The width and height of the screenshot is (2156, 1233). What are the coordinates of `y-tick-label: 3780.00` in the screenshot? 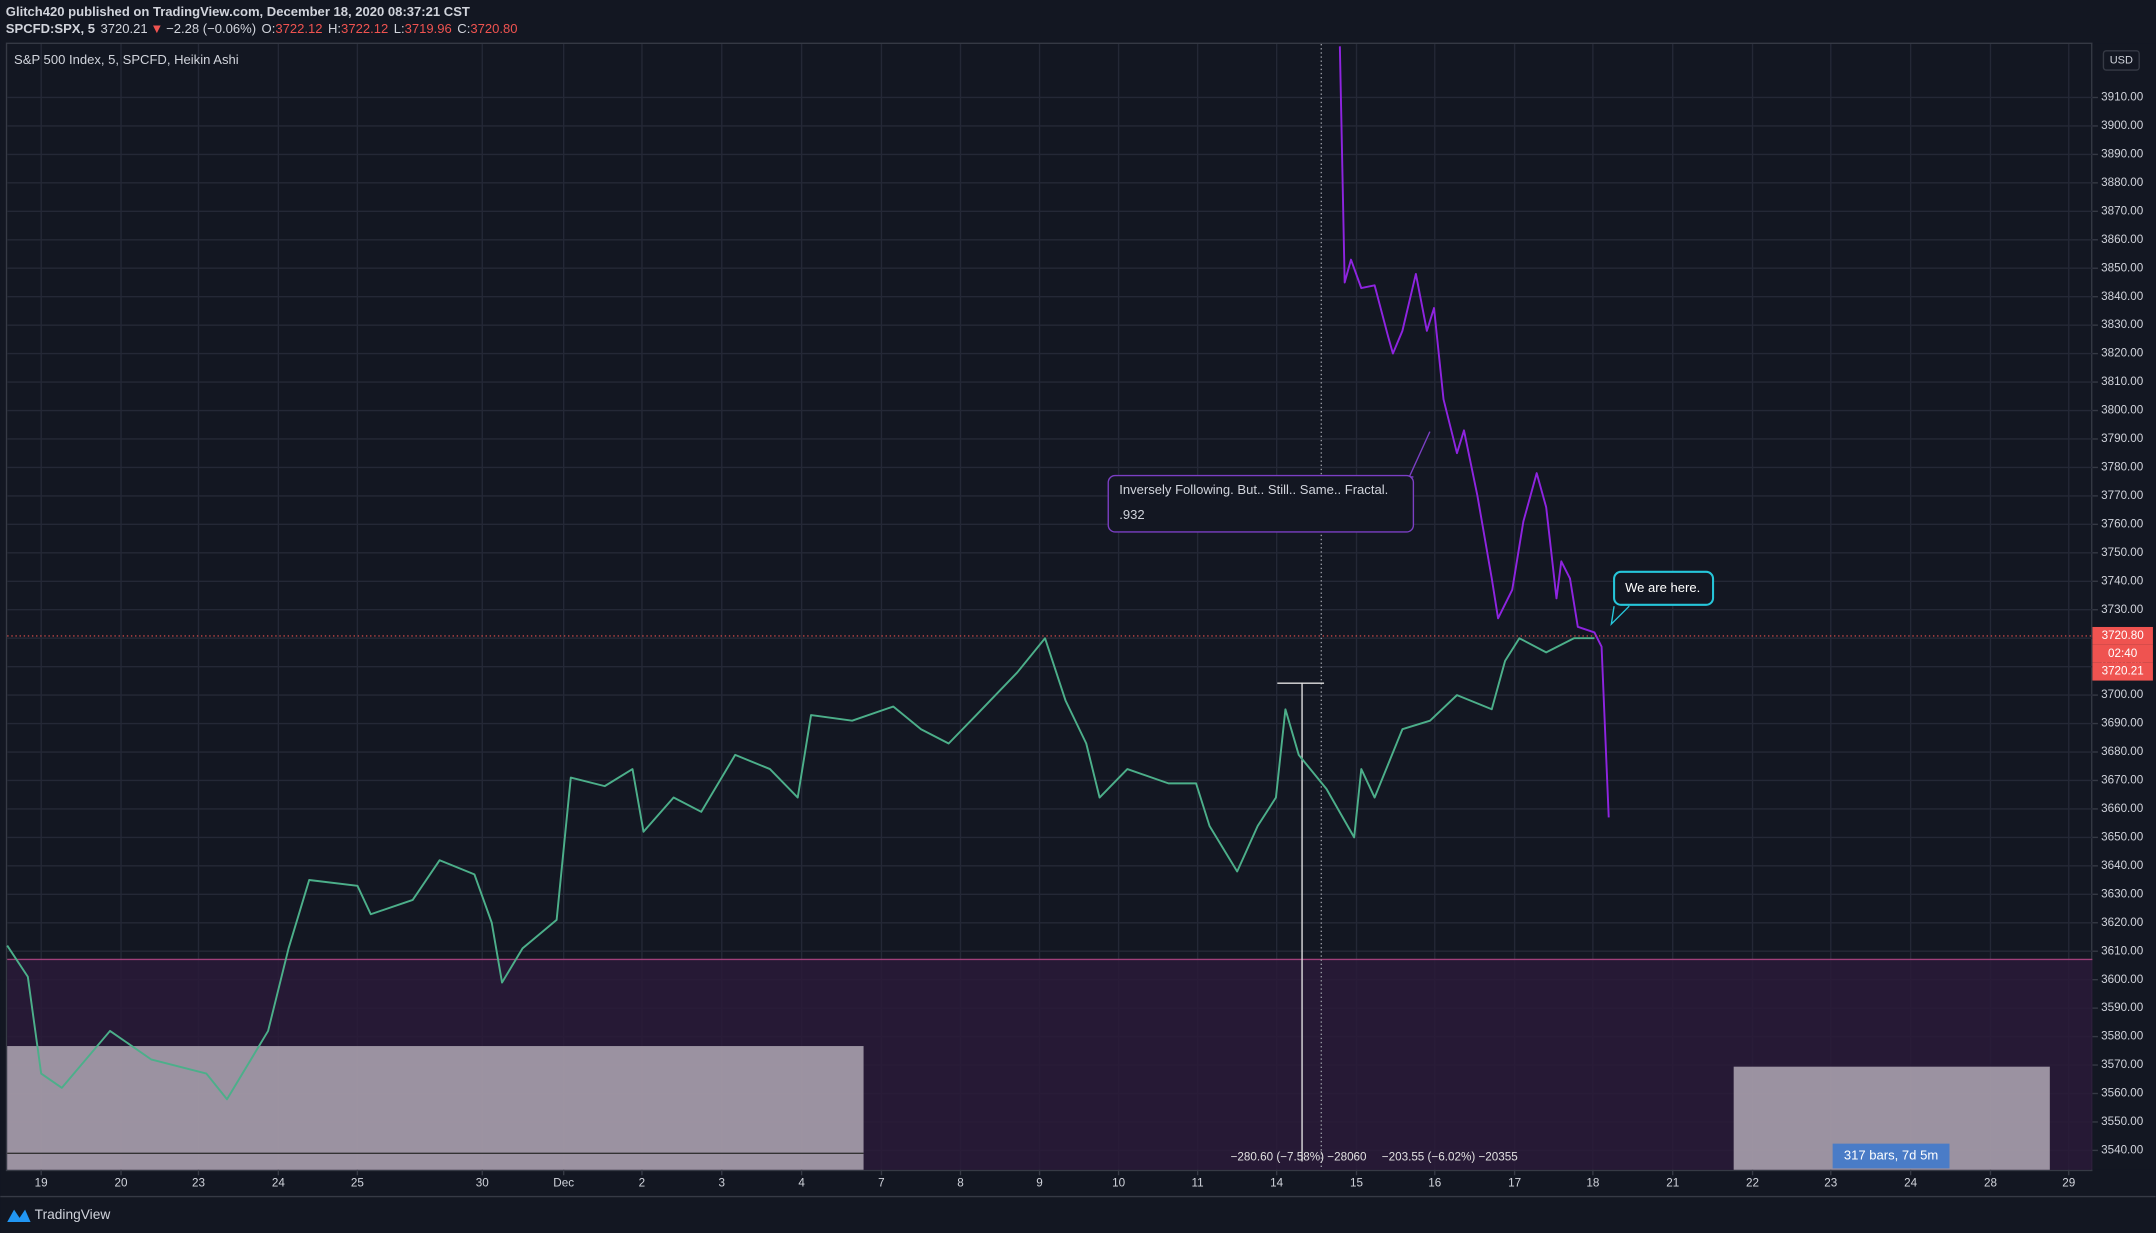 It's located at (2122, 467).